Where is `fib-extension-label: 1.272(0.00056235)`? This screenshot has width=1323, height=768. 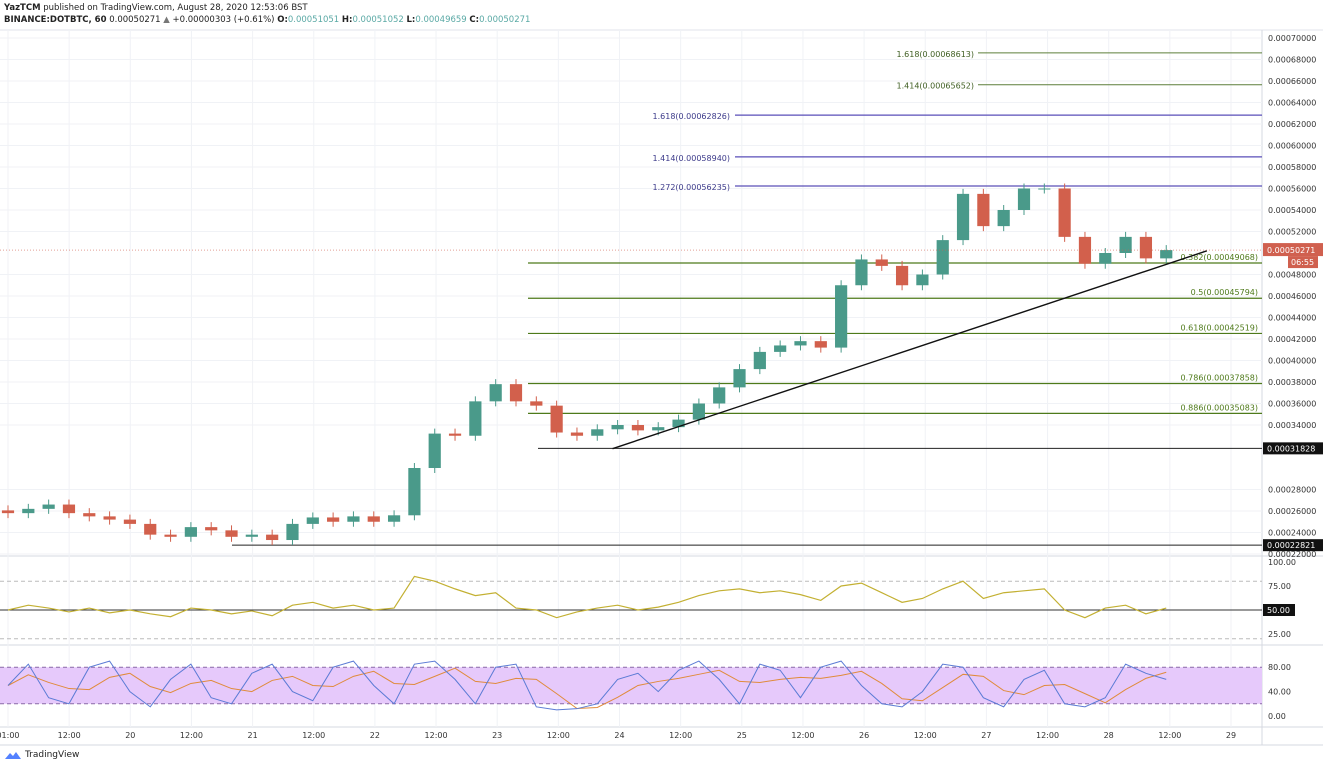
fib-extension-label: 1.272(0.00056235) is located at coordinates (692, 187).